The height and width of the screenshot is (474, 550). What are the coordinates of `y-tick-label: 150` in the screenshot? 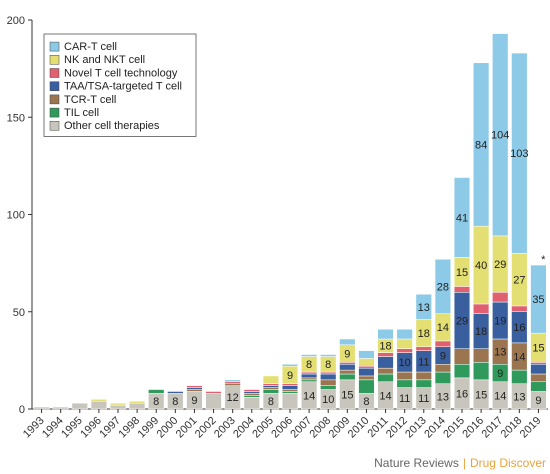 It's located at (16, 118).